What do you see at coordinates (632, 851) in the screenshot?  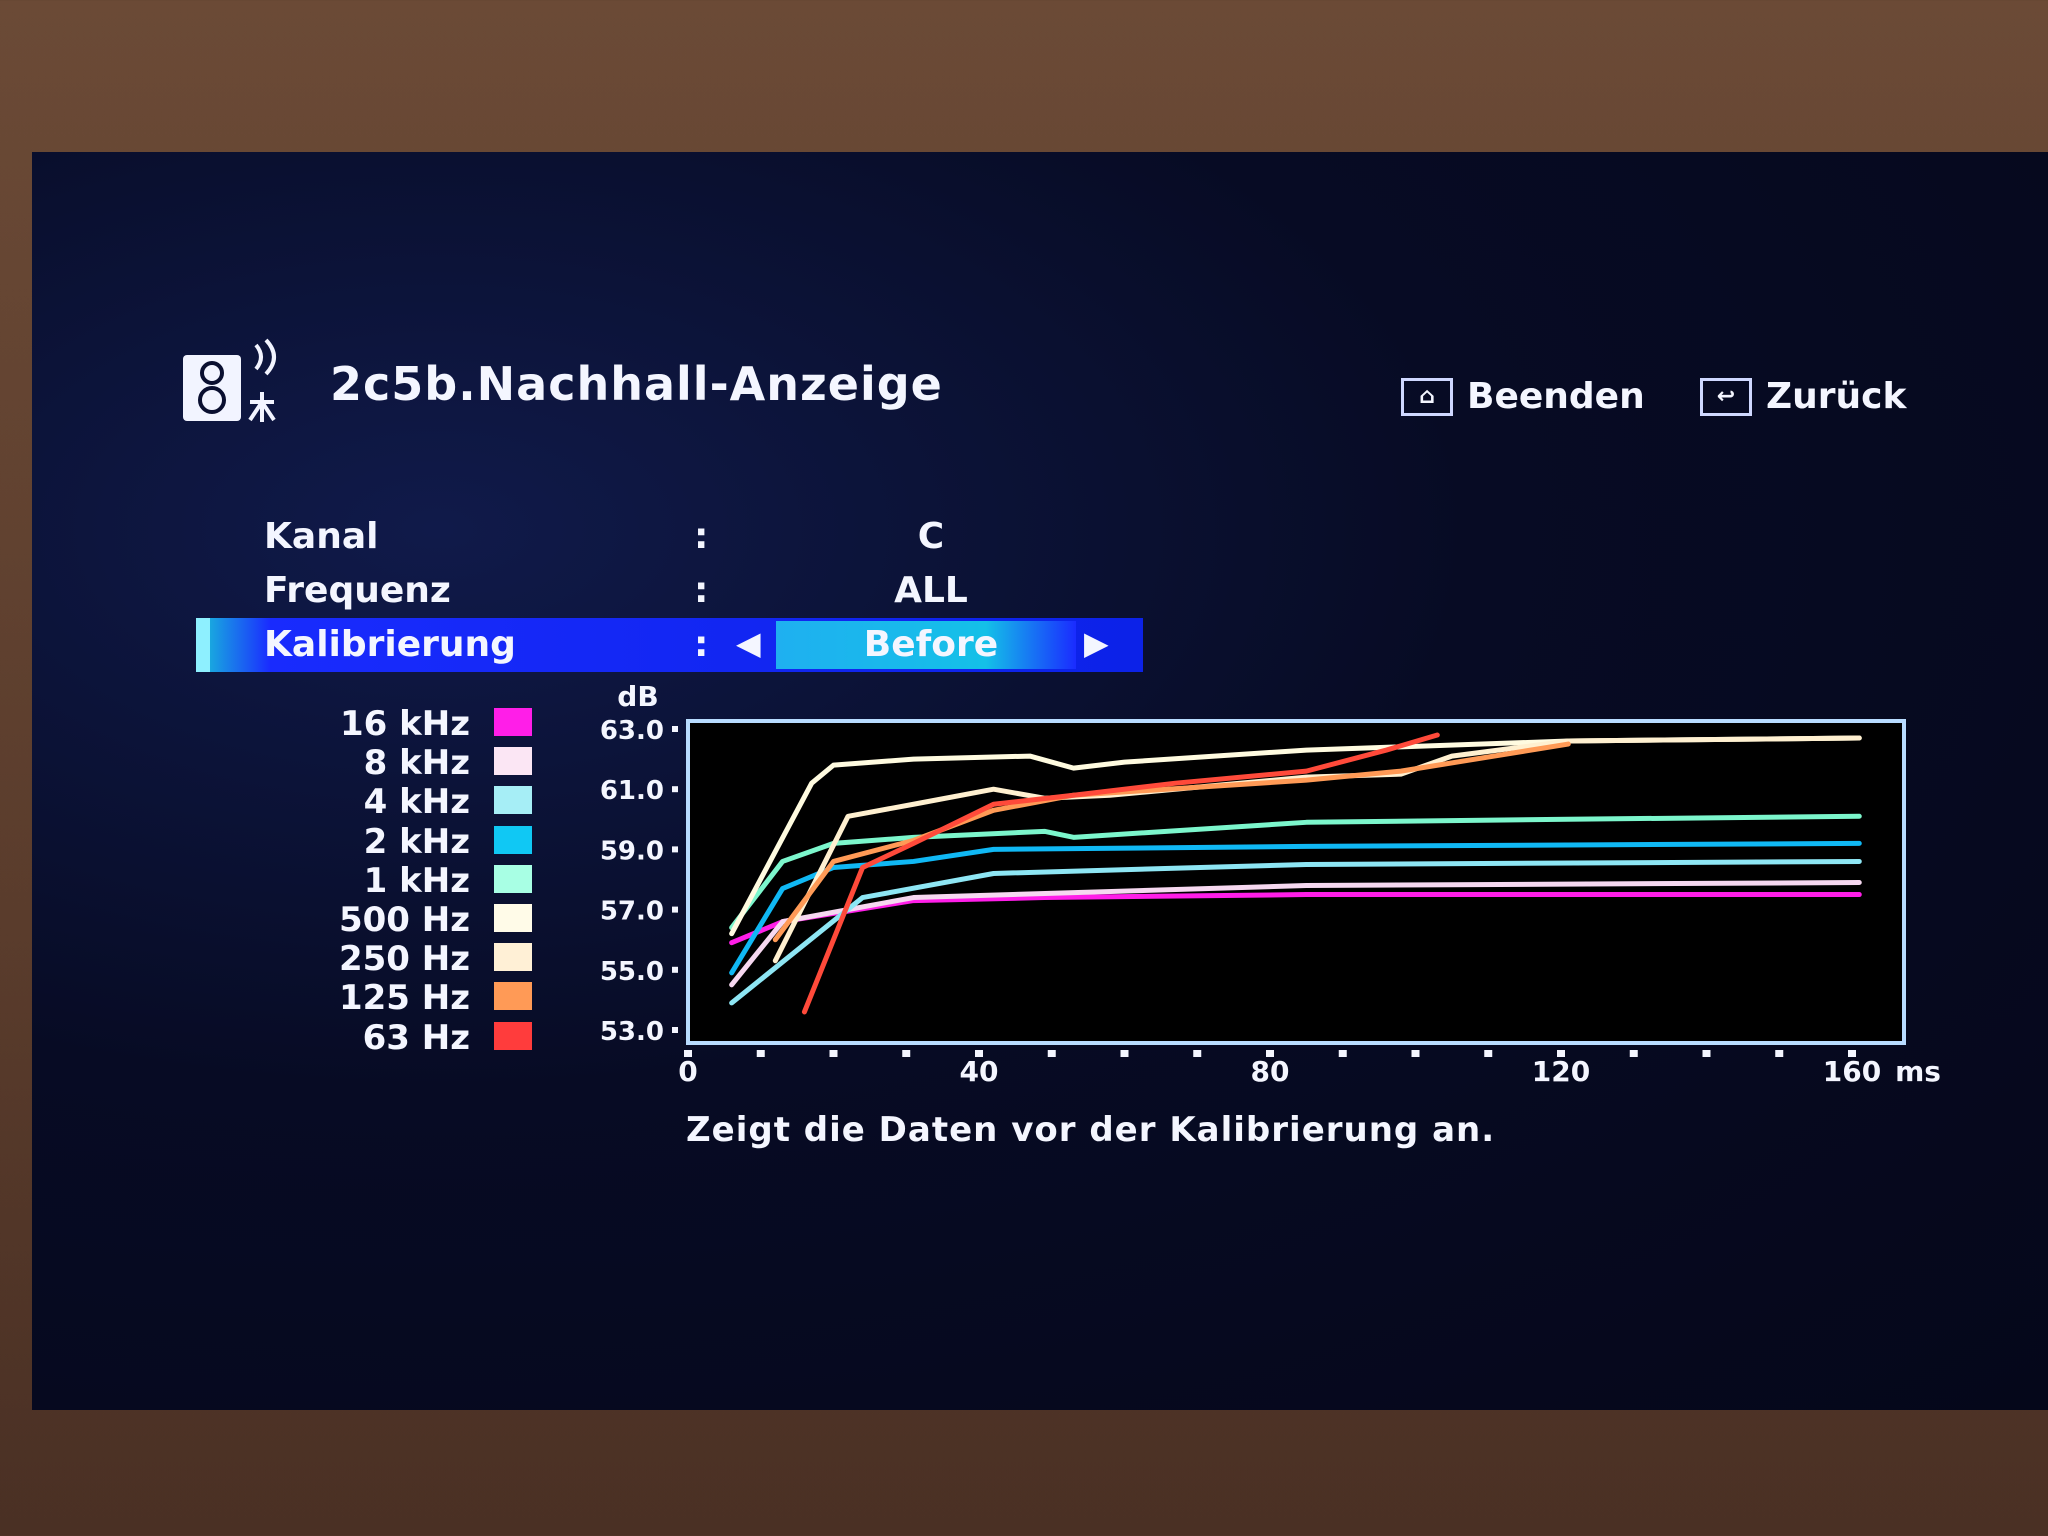 I see `y-tick-label: 59.0` at bounding box center [632, 851].